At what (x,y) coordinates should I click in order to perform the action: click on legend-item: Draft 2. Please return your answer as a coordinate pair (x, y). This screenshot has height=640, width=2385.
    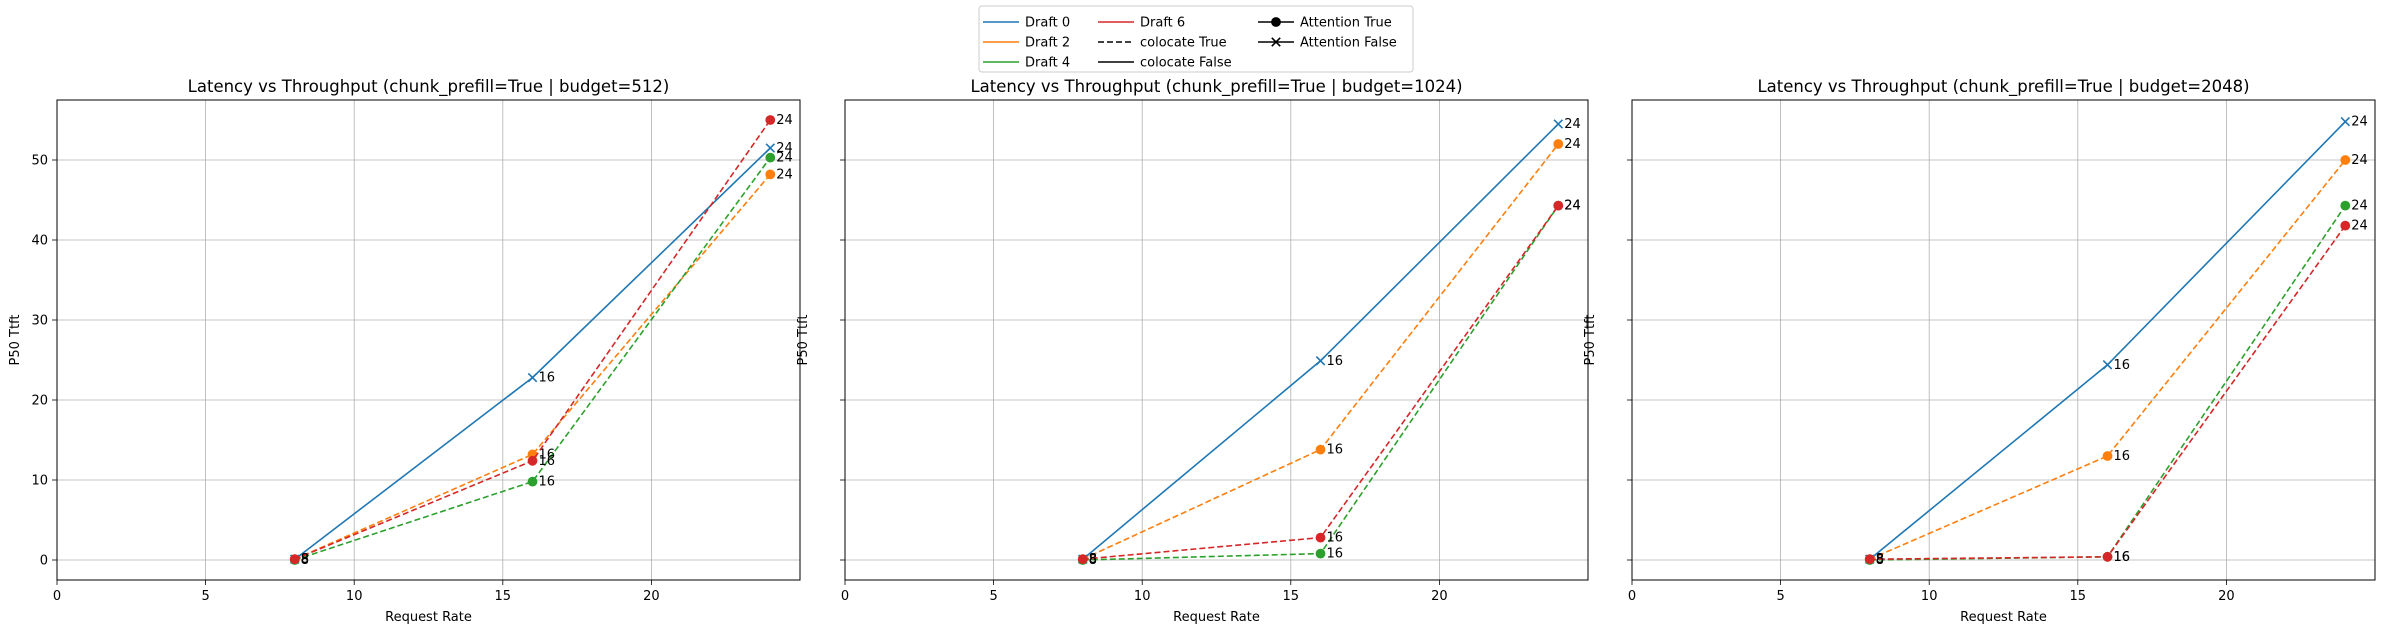
    Looking at the image, I should click on (1026, 43).